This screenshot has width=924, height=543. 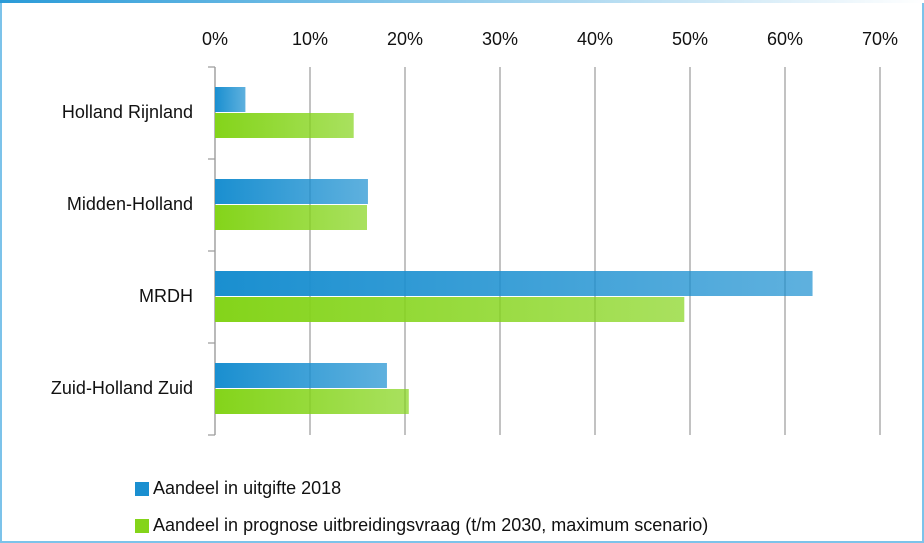 I want to click on y-tick-label: MRDH, so click(x=166, y=296).